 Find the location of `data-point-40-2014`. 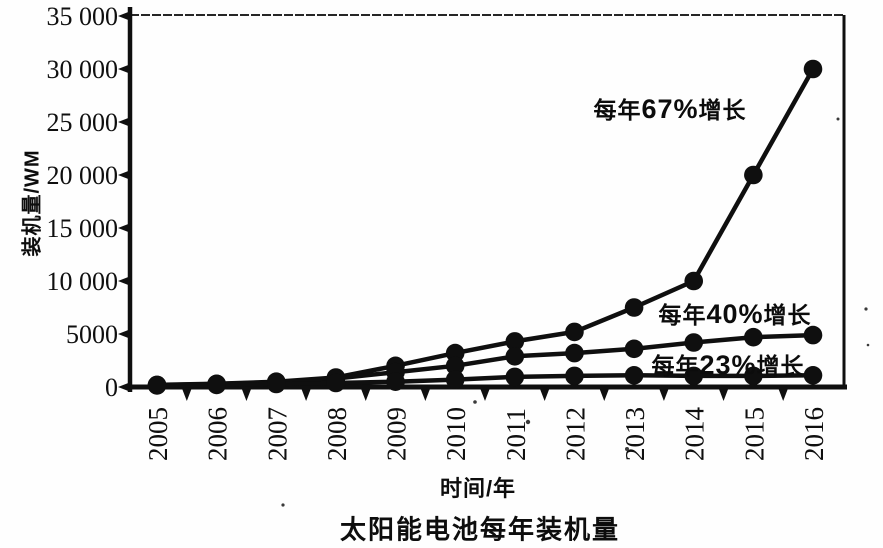

data-point-40-2014 is located at coordinates (694, 342).